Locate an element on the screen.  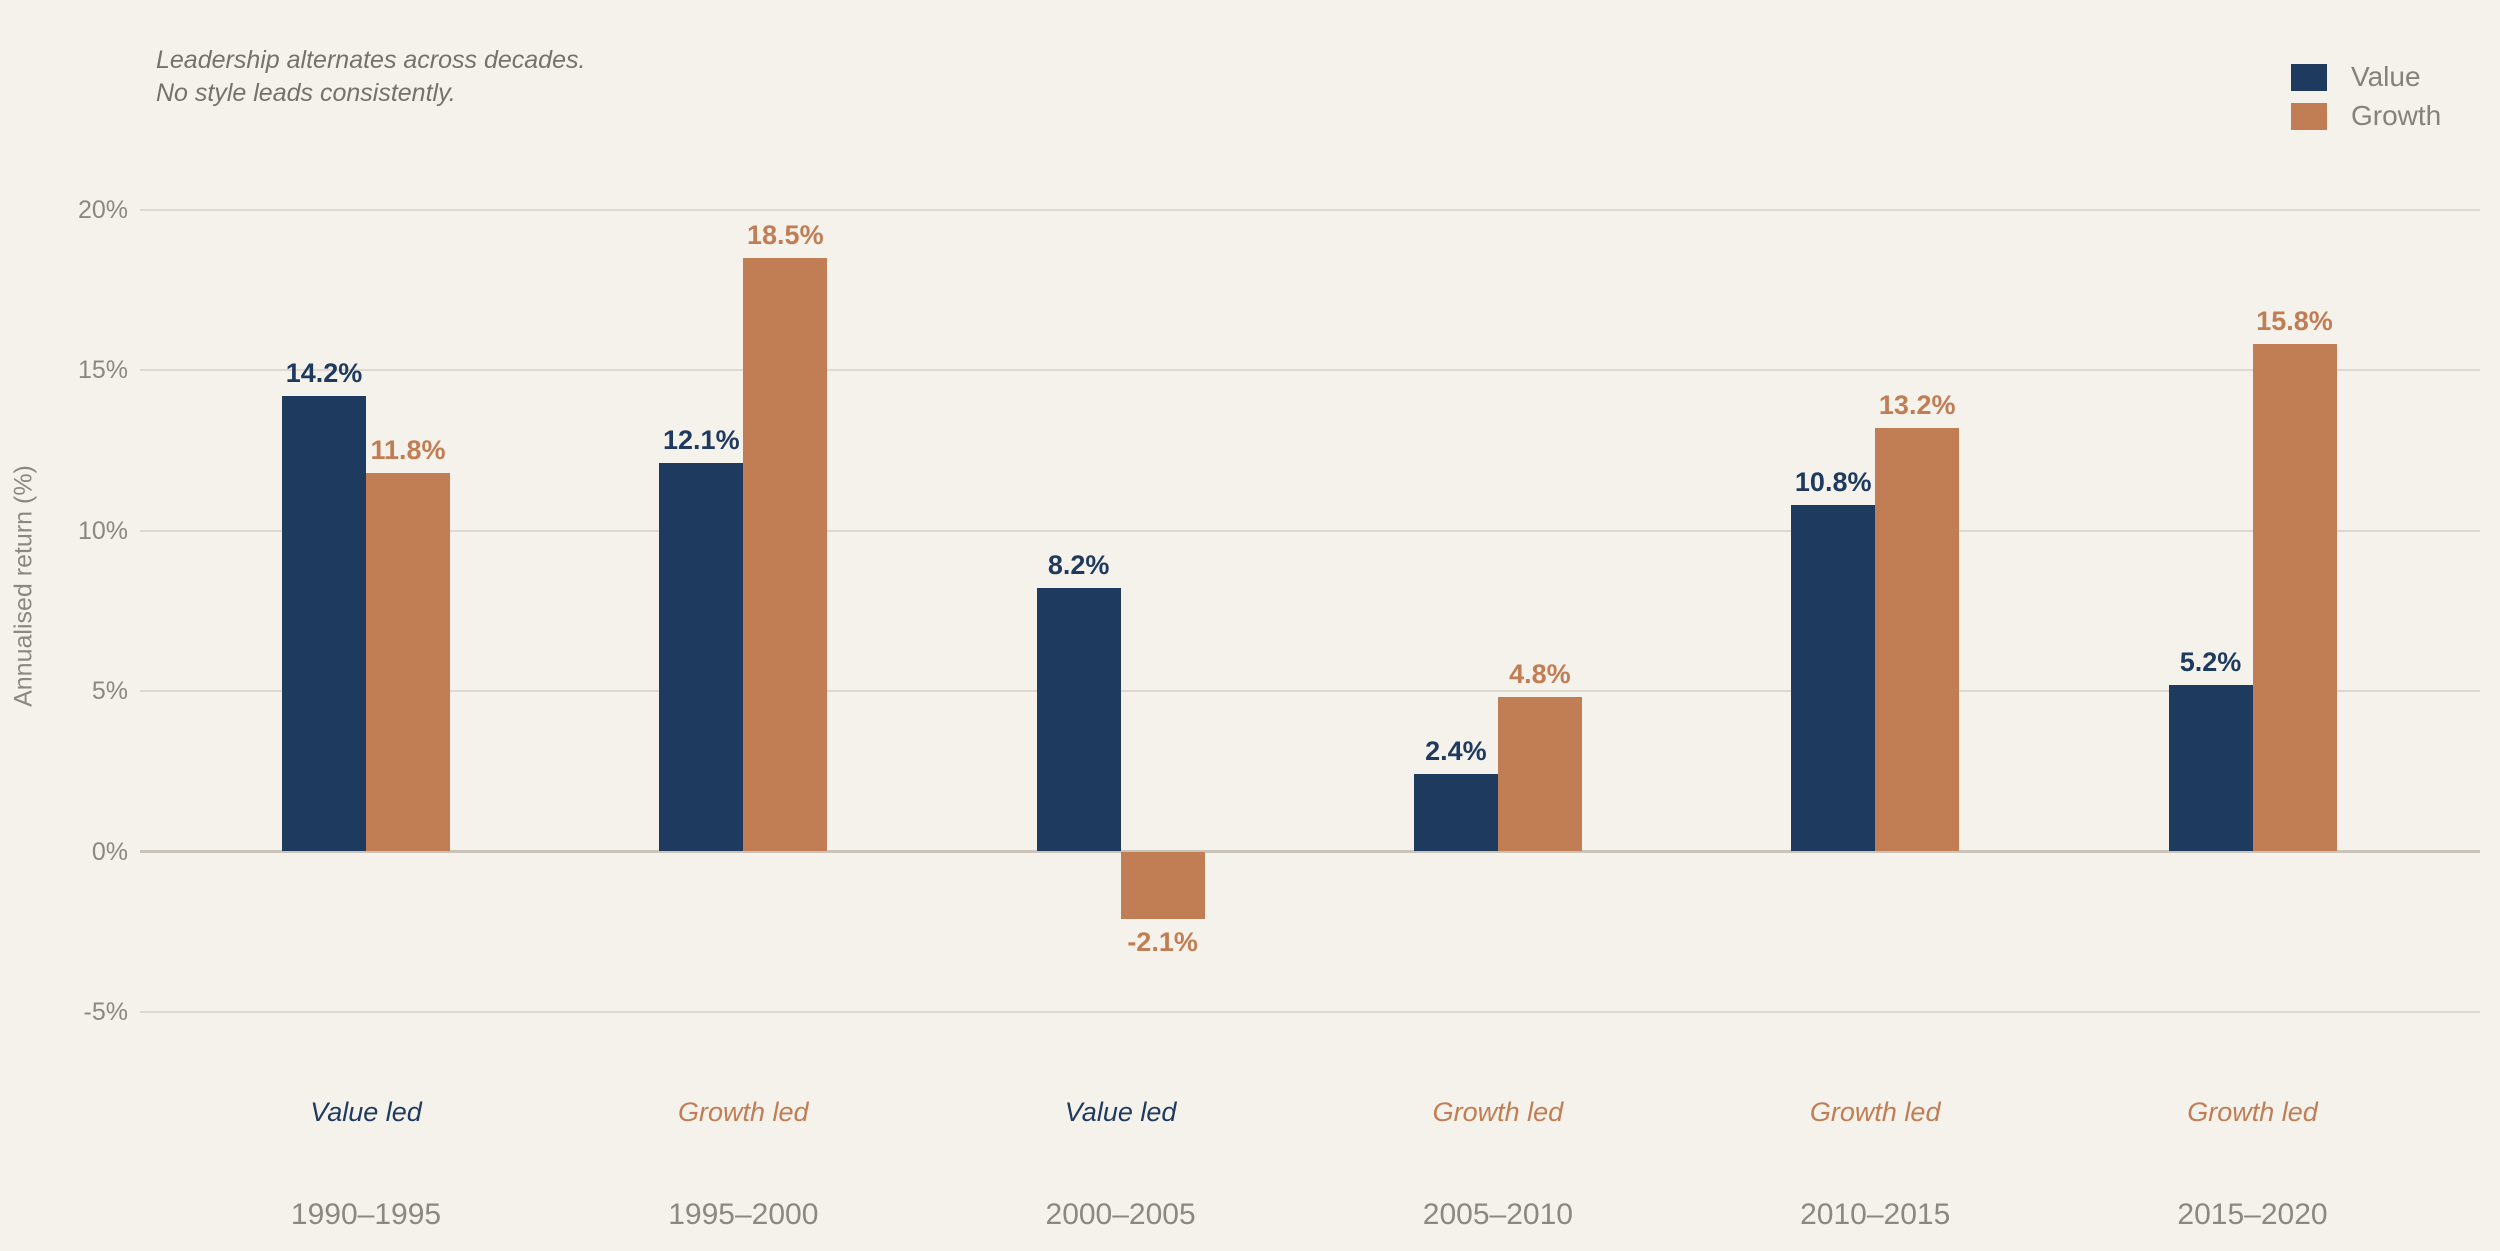
annotation-line-1: Leadership alternates across decades. is located at coordinates (371, 60).